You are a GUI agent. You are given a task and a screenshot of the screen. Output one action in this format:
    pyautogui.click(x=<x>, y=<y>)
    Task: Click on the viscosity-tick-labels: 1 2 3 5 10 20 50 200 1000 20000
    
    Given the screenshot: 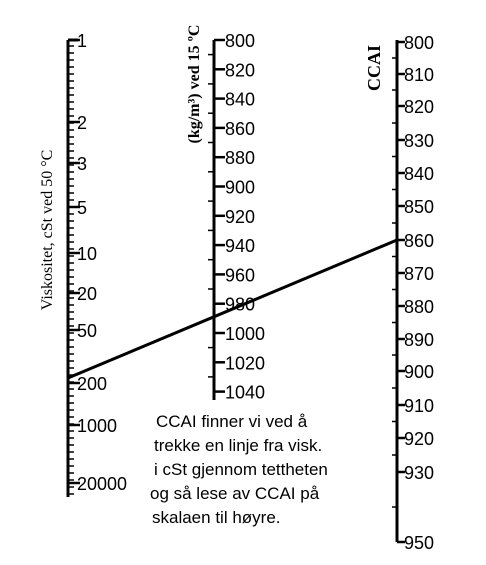 What is the action you would take?
    pyautogui.click(x=102, y=262)
    